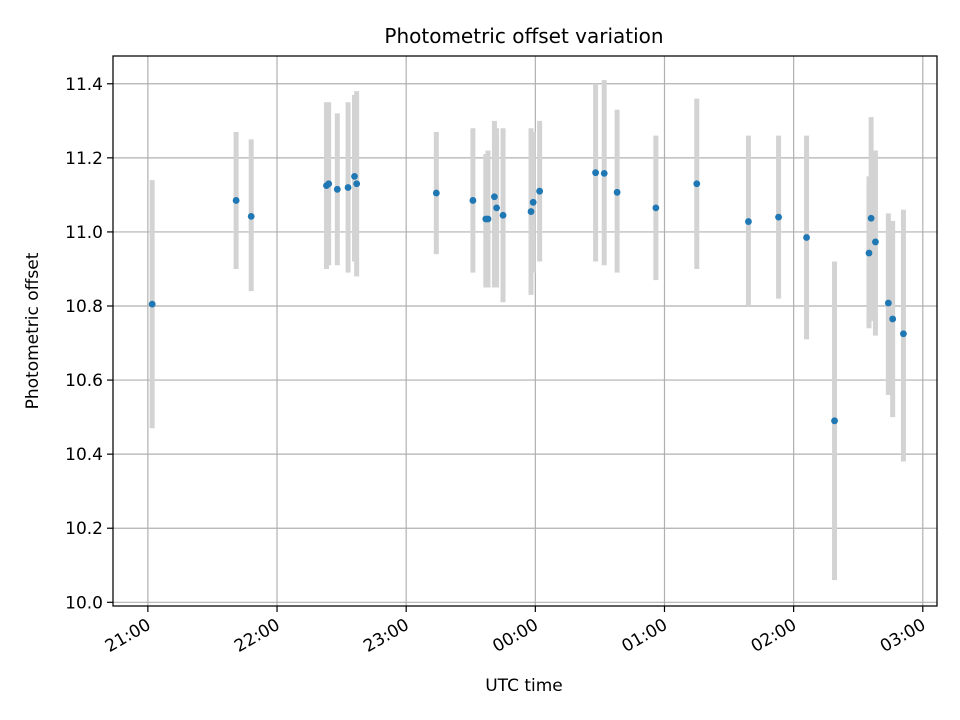 The width and height of the screenshot is (960, 720). Describe the element at coordinates (84, 85) in the screenshot. I see `y-tick-label: 11.4` at that location.